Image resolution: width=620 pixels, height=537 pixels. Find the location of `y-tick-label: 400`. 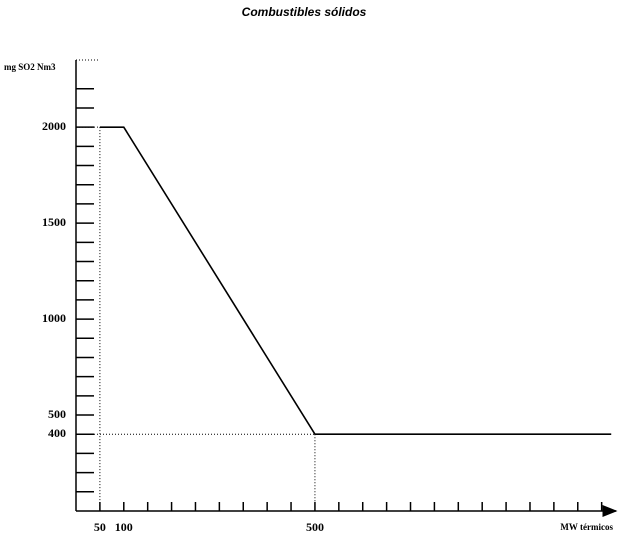

y-tick-label: 400 is located at coordinates (57, 433).